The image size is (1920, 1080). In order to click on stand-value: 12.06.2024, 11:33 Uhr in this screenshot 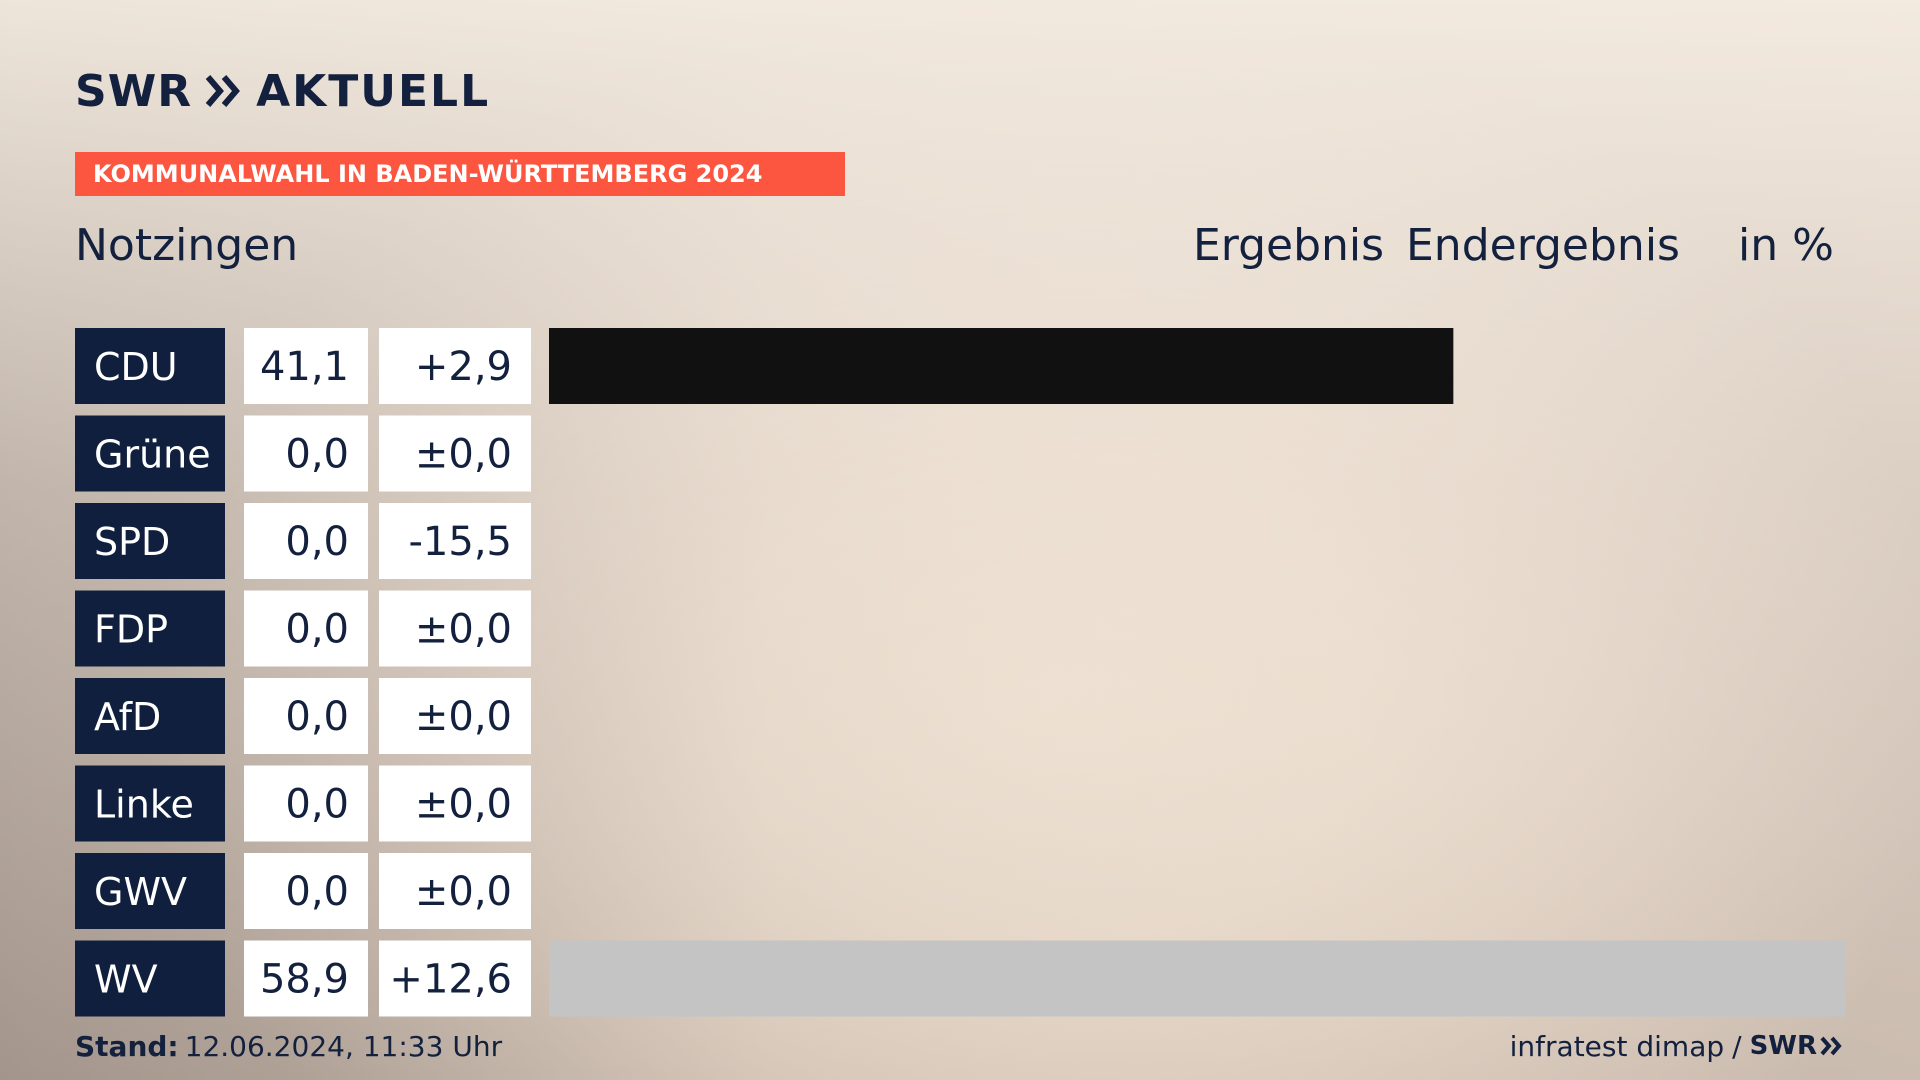, I will do `click(343, 1046)`.